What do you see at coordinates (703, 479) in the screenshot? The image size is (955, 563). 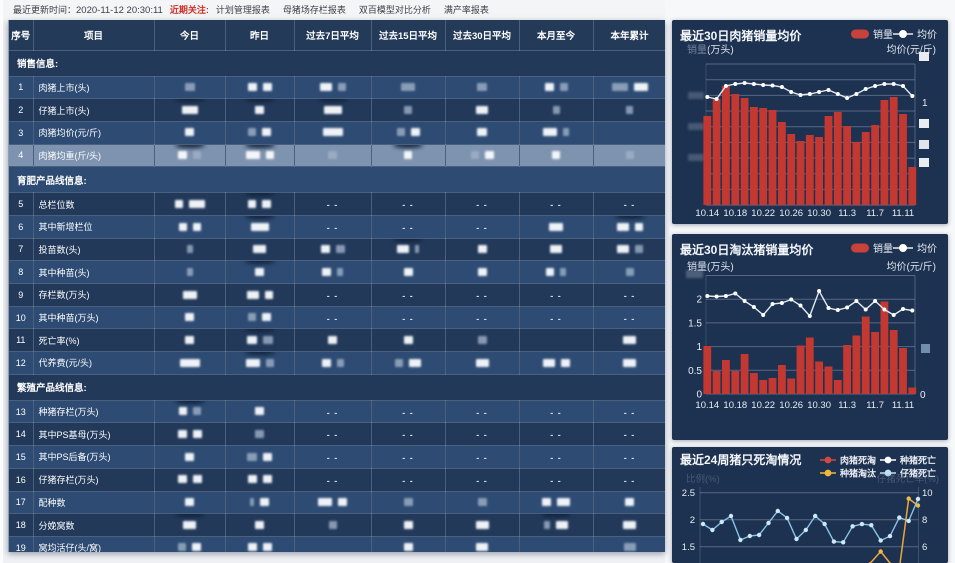 I see `svg-text: 比例(%)` at bounding box center [703, 479].